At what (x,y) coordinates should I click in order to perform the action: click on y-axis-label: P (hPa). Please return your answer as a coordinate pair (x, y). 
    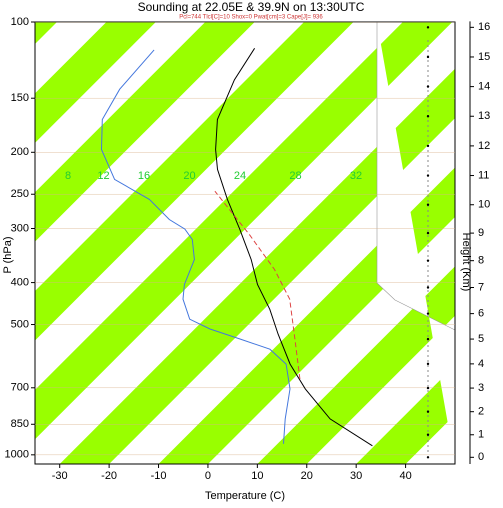
    Looking at the image, I should click on (8, 254).